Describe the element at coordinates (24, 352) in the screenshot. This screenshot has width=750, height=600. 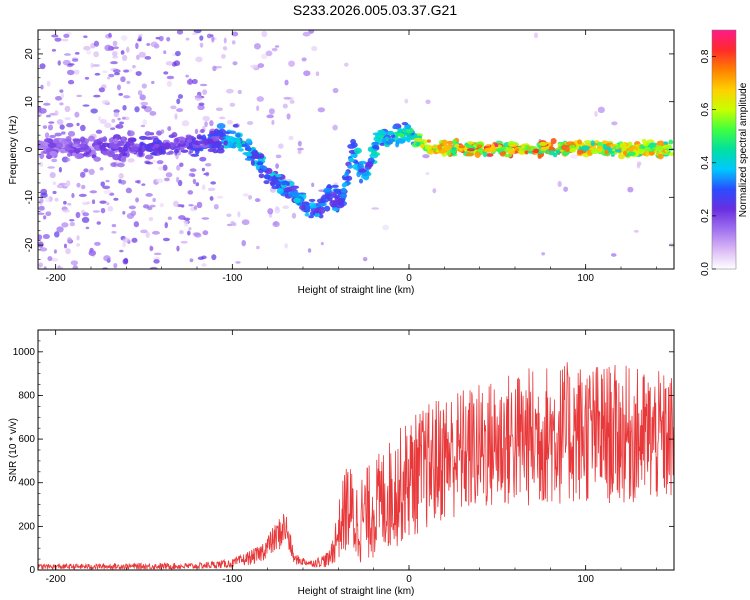
I see `snr-y-tick-label: 1000` at that location.